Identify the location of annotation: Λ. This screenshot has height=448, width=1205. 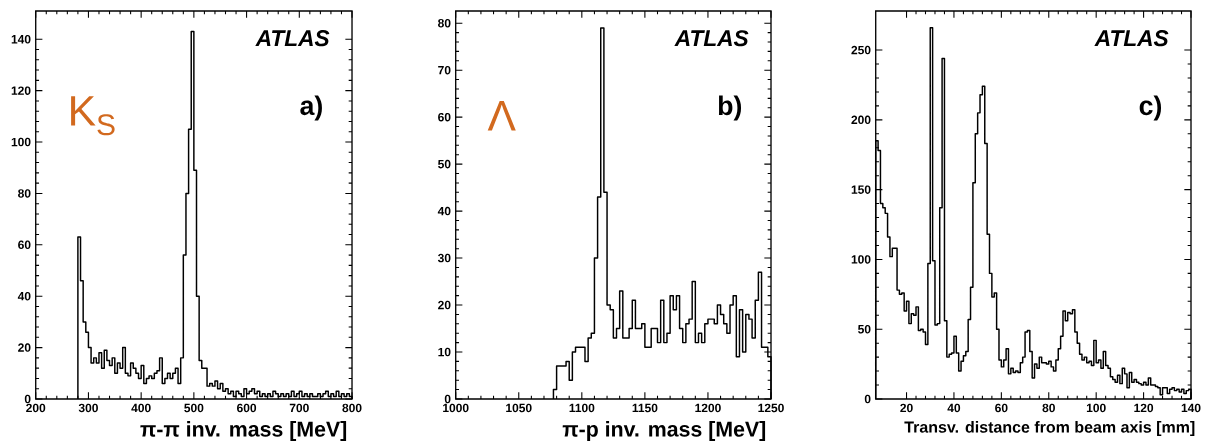
(501, 116).